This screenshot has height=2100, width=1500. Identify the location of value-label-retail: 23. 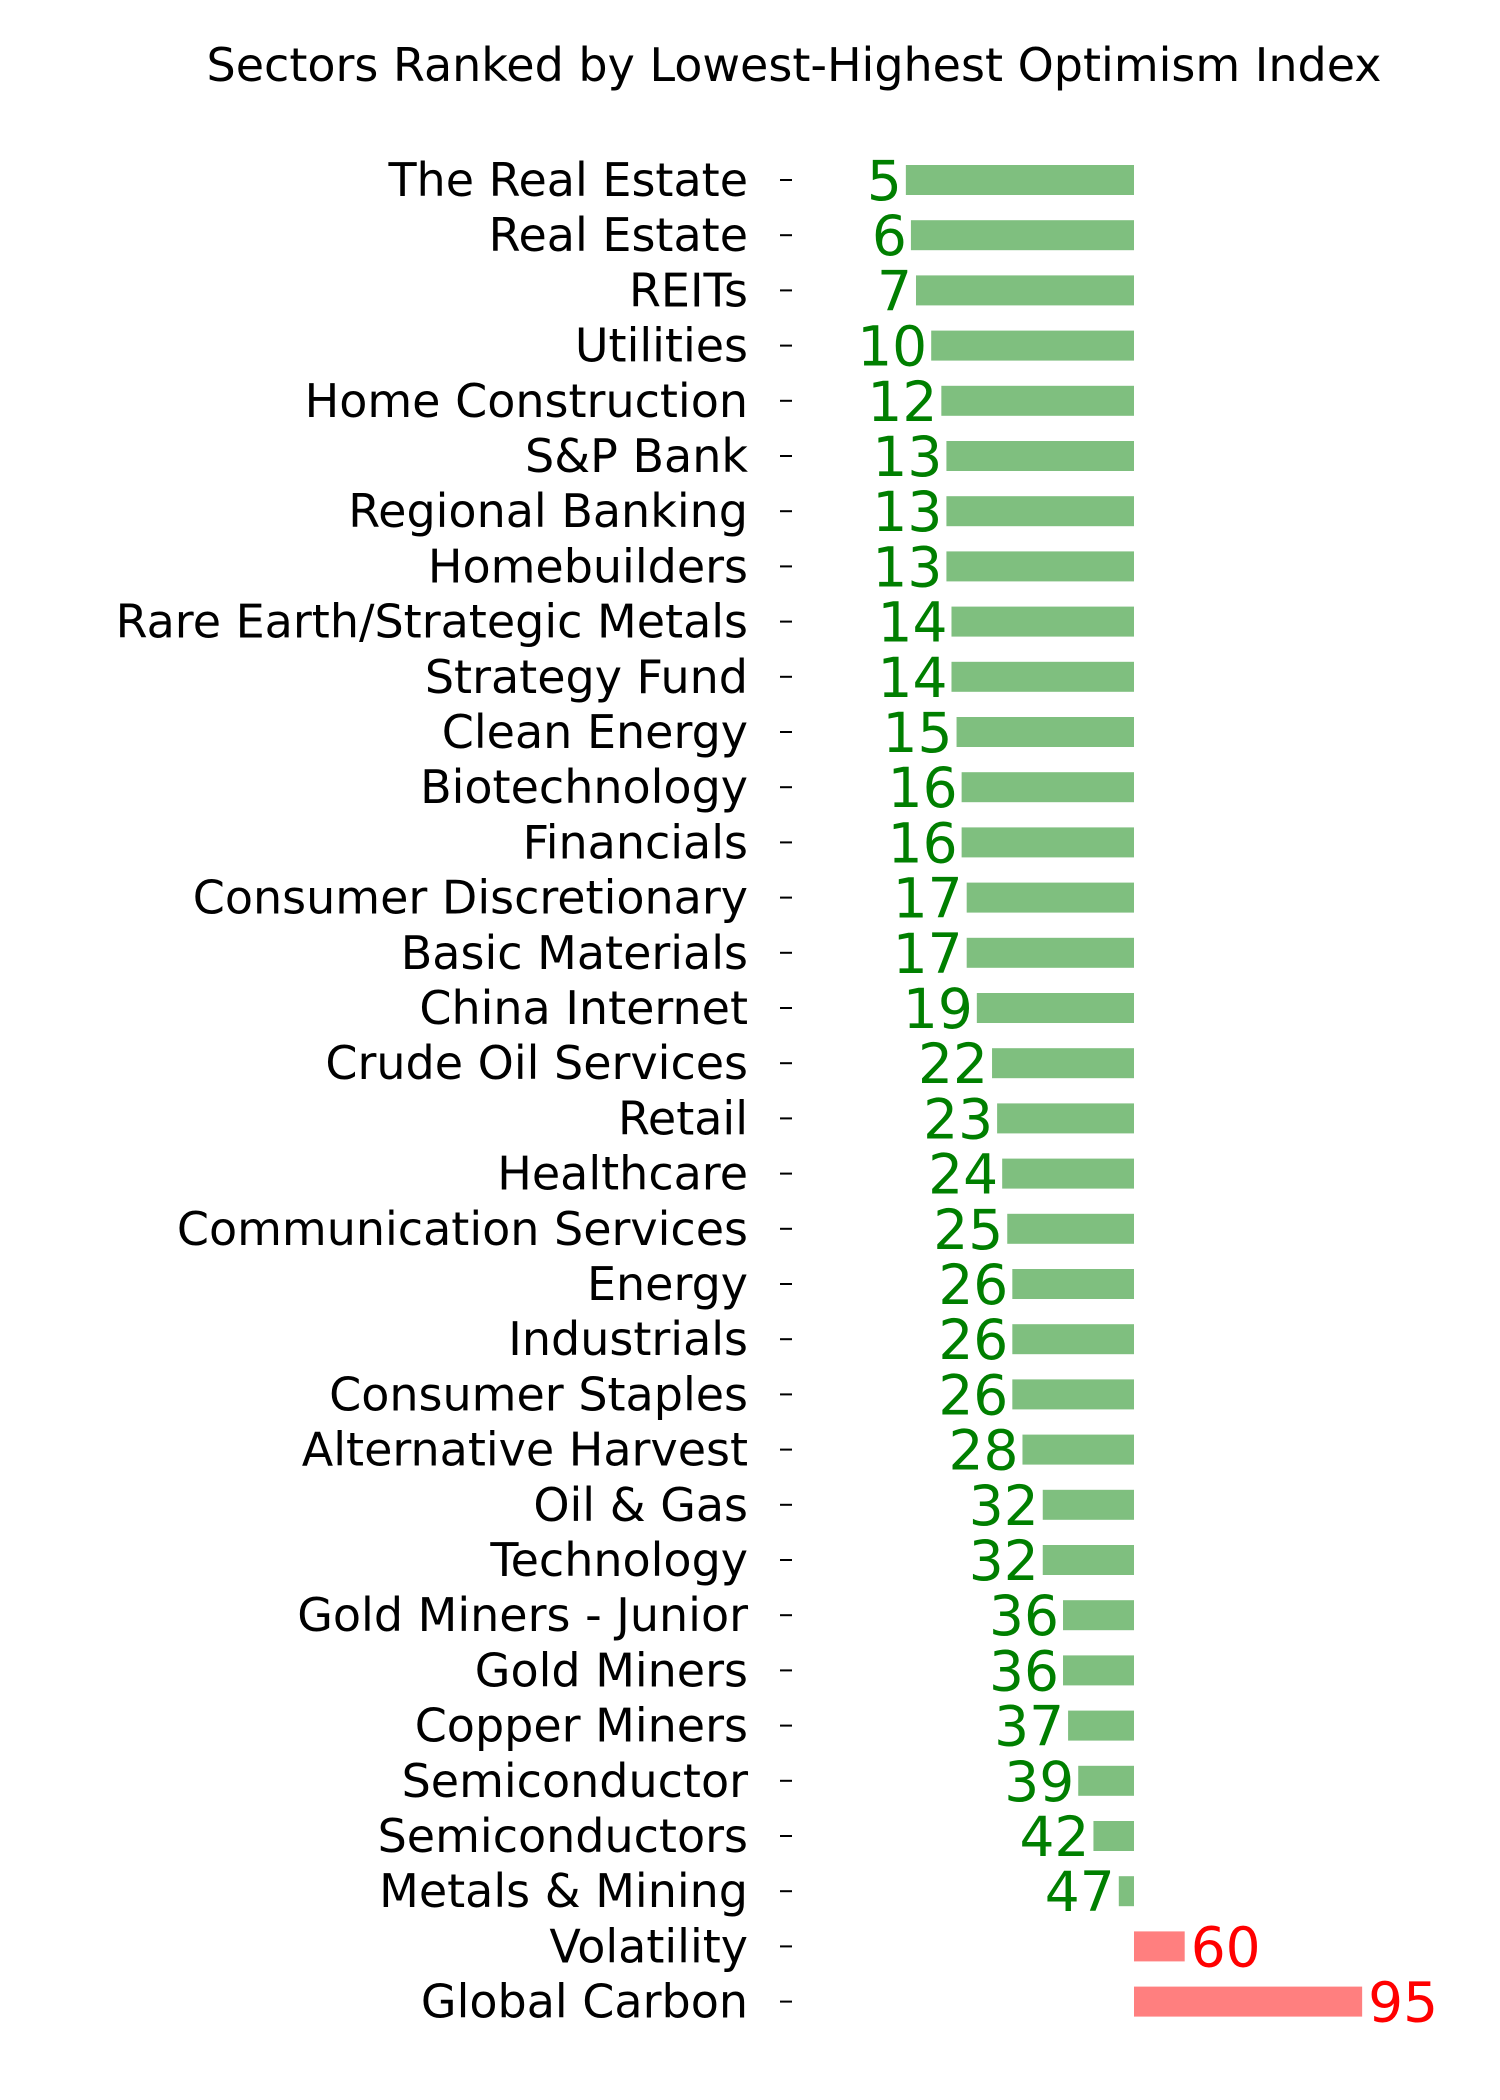
(958, 1119).